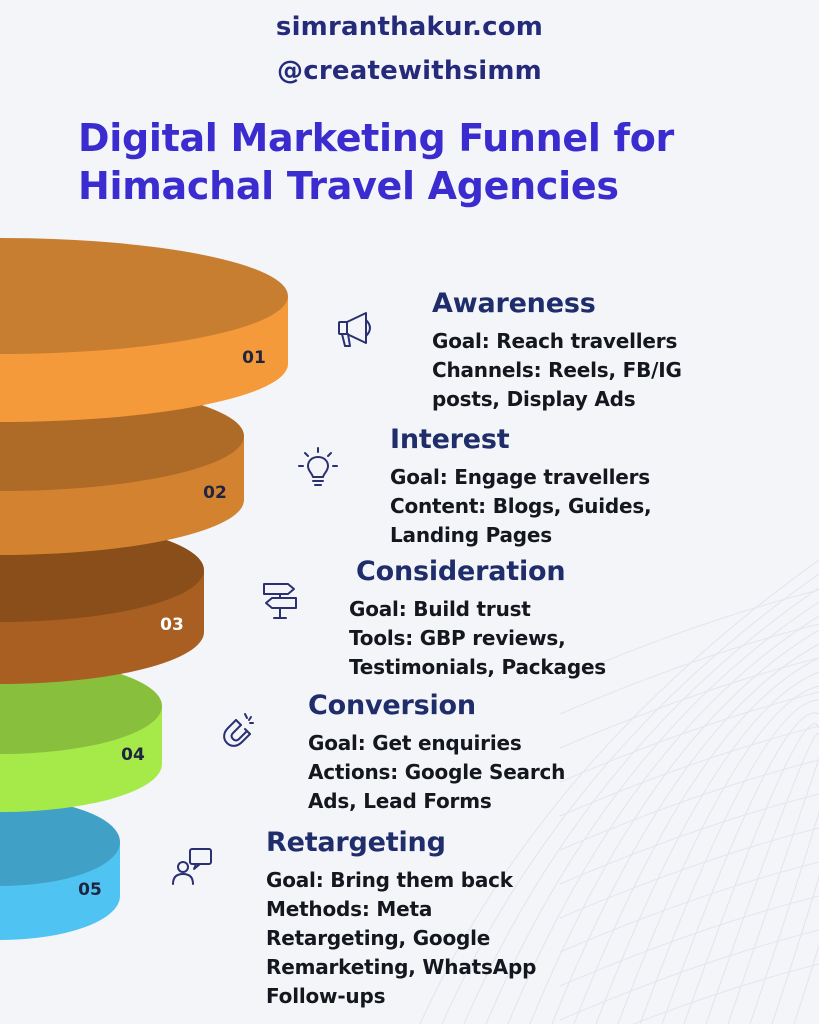 This screenshot has height=1024, width=819. Describe the element at coordinates (520, 477) in the screenshot. I see `stage-line: Goal: Engage travellers` at that location.